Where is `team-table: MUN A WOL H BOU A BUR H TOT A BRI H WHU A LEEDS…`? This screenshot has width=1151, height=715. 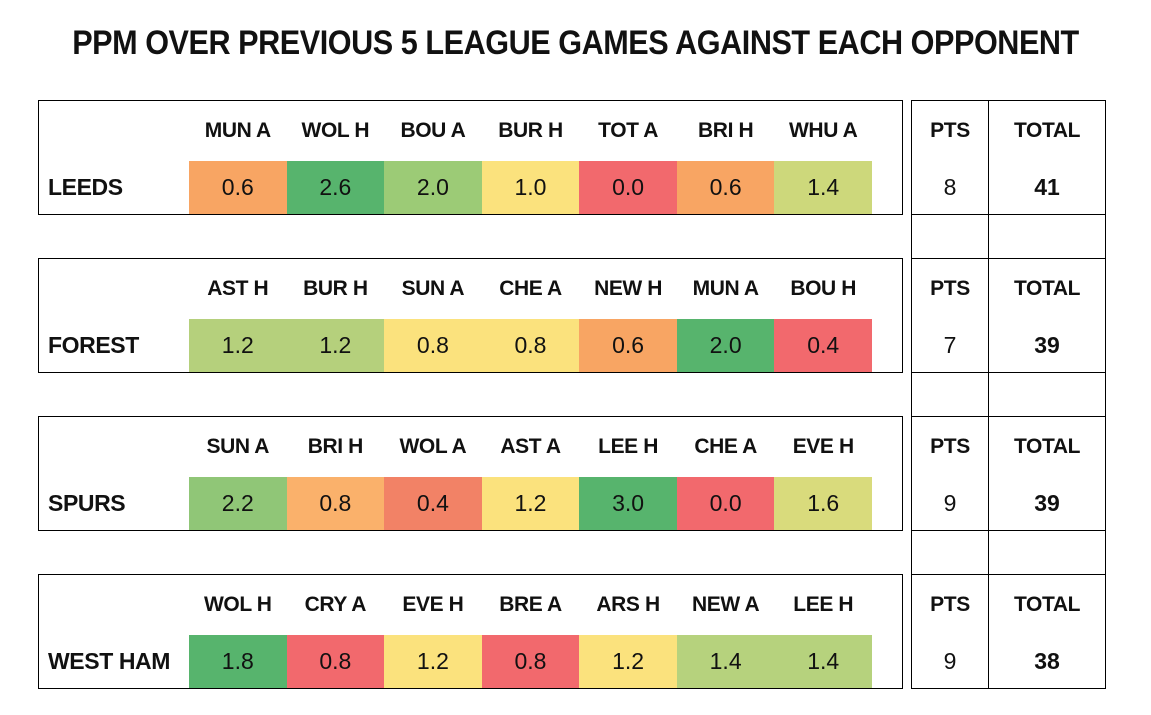 team-table: MUN A WOL H BOU A BUR H TOT A BRI H WHU A LEEDS… is located at coordinates (470, 157).